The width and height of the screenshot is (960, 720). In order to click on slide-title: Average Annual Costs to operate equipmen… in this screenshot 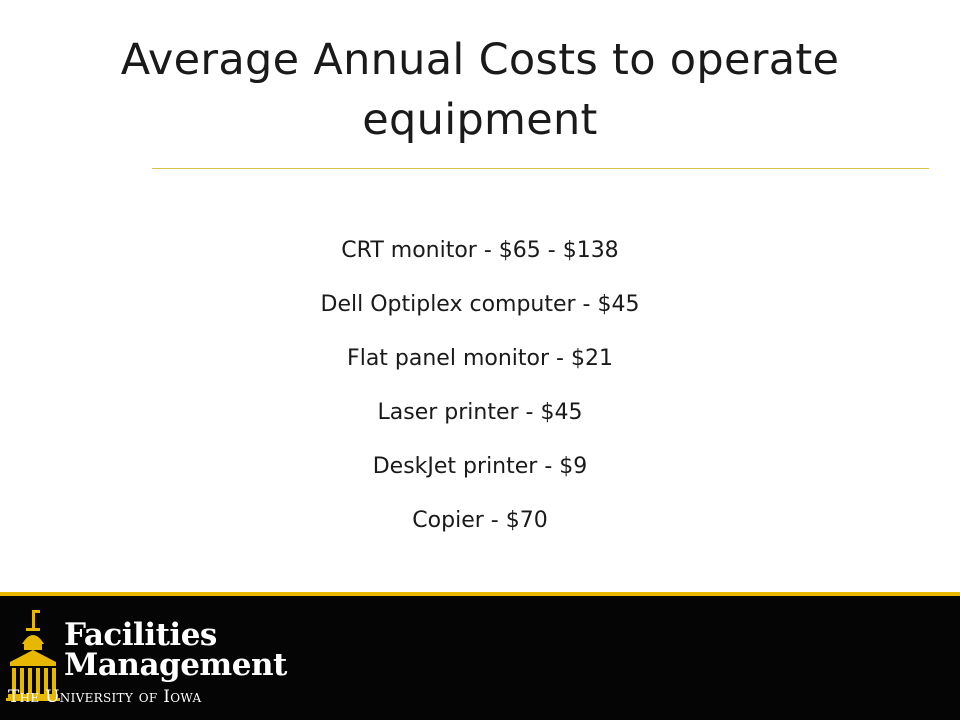, I will do `click(480, 90)`.